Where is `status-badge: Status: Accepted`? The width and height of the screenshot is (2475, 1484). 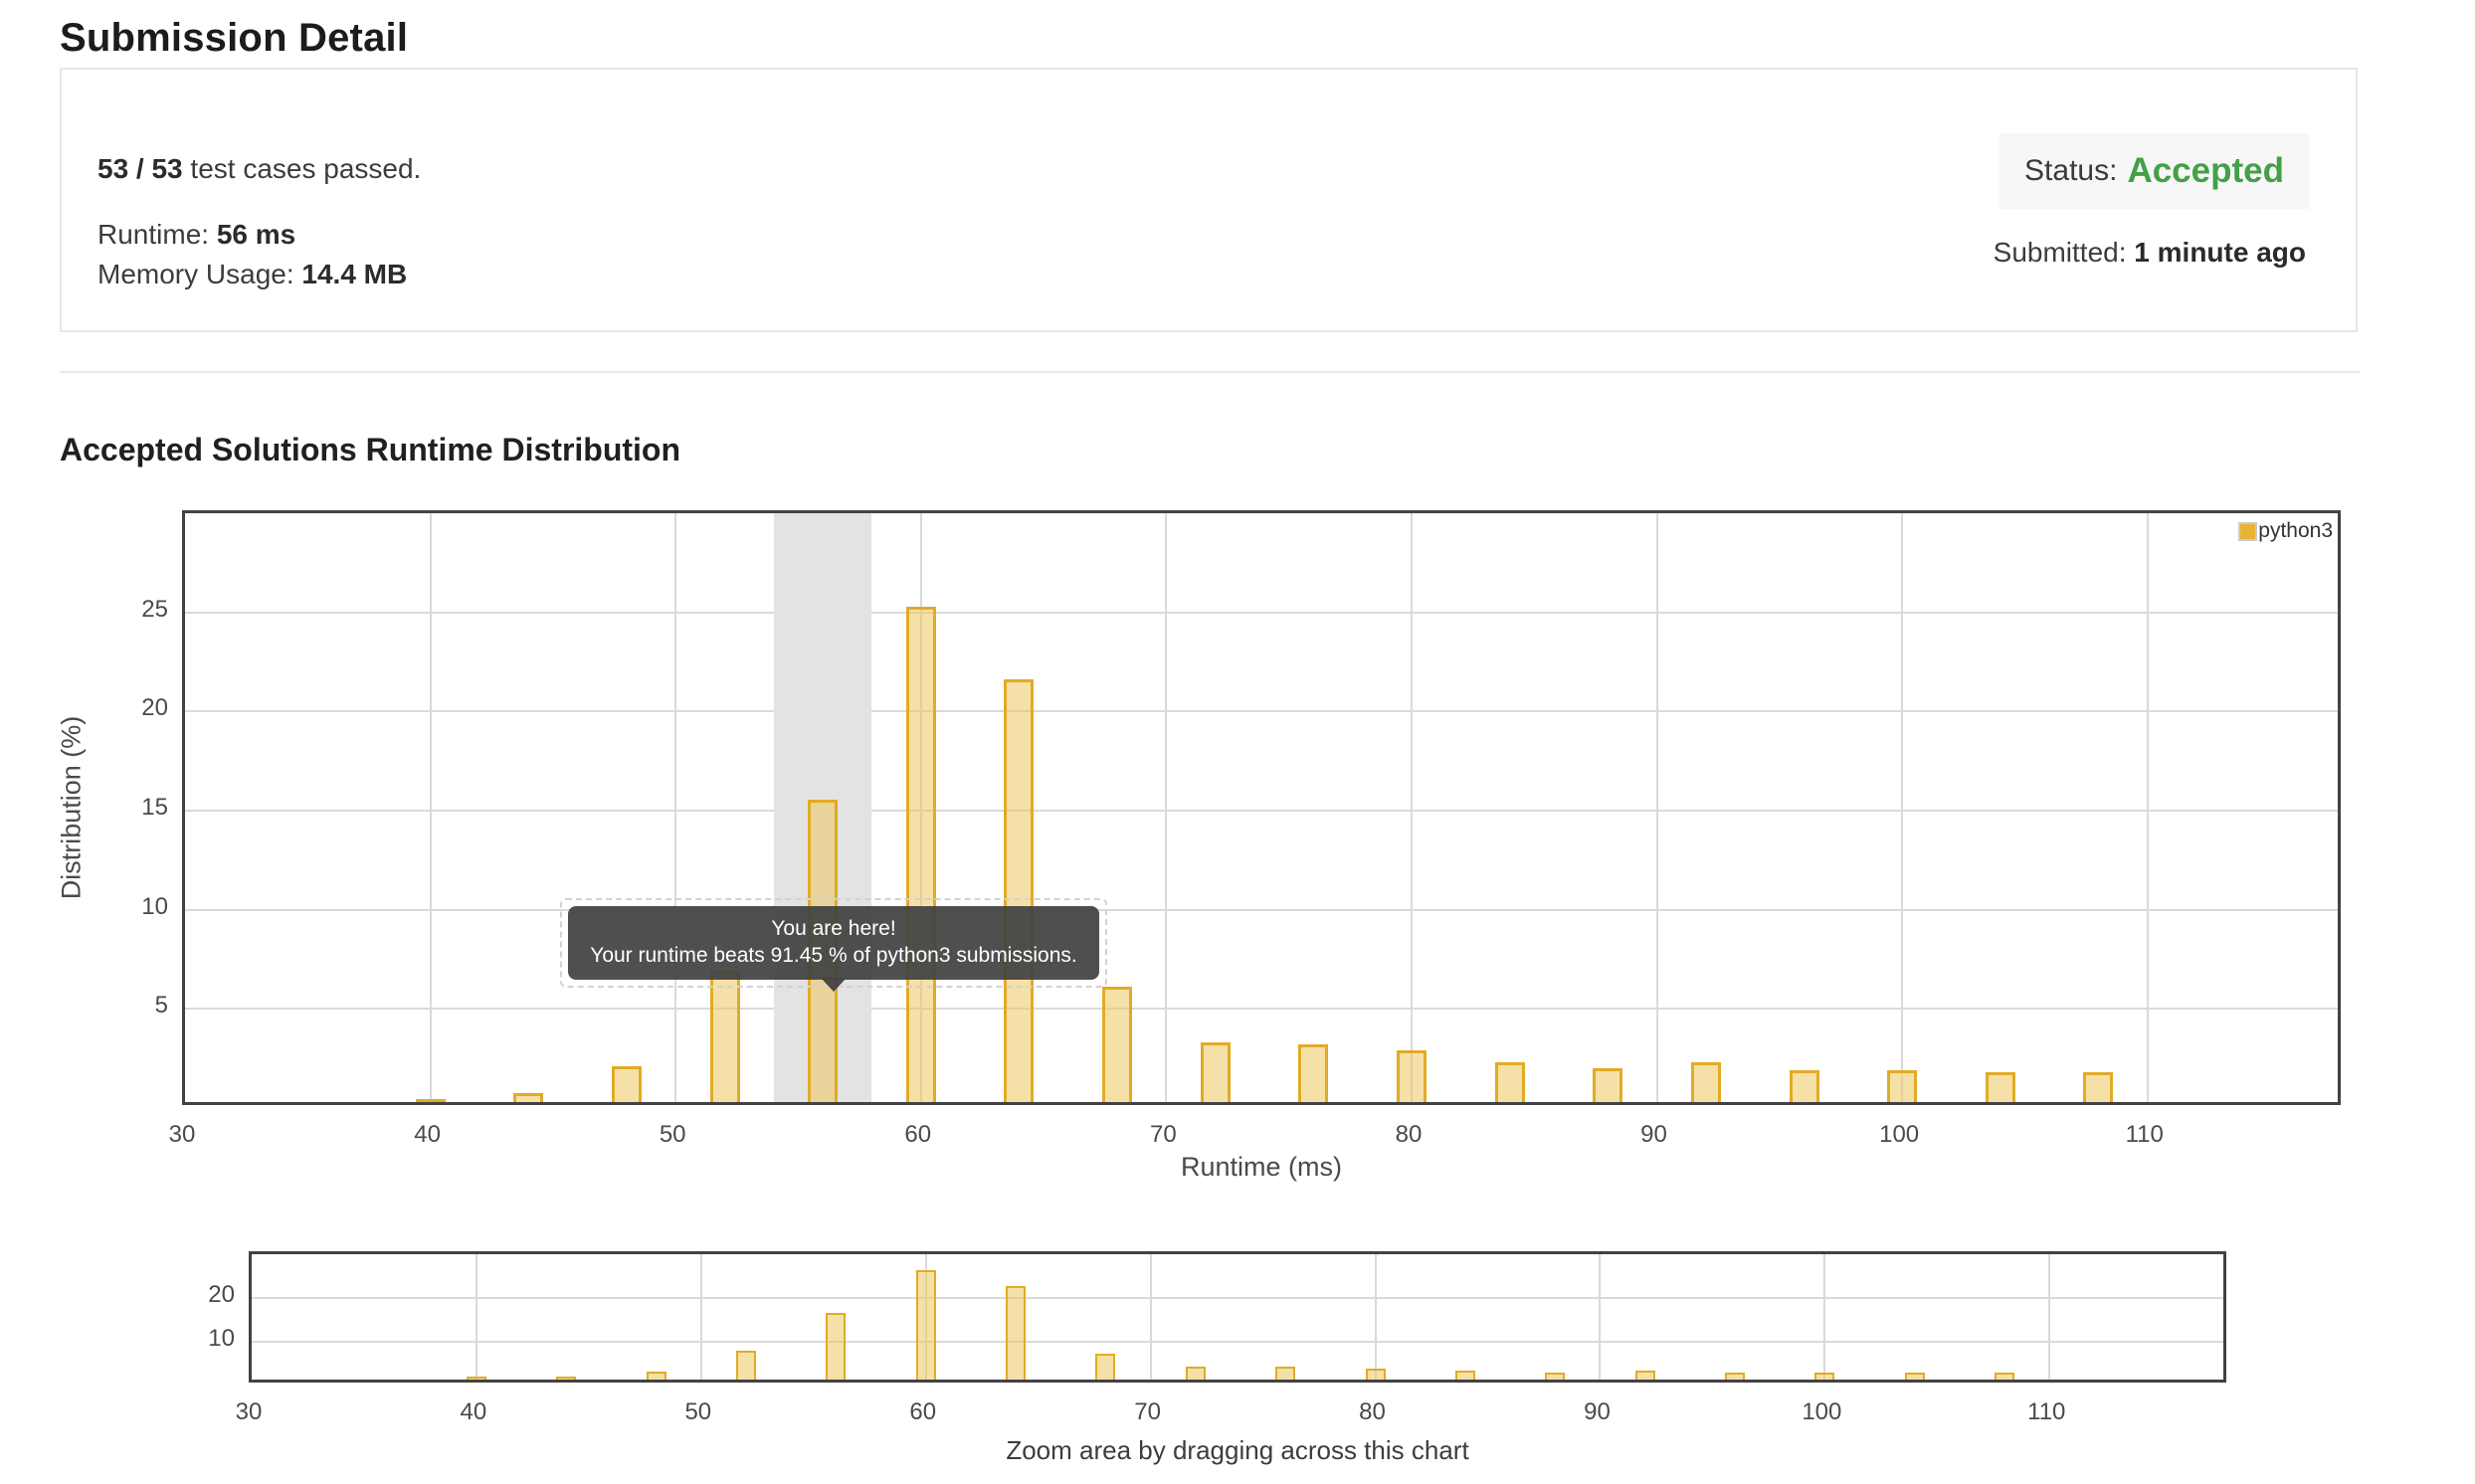
status-badge: Status: Accepted is located at coordinates (2154, 171).